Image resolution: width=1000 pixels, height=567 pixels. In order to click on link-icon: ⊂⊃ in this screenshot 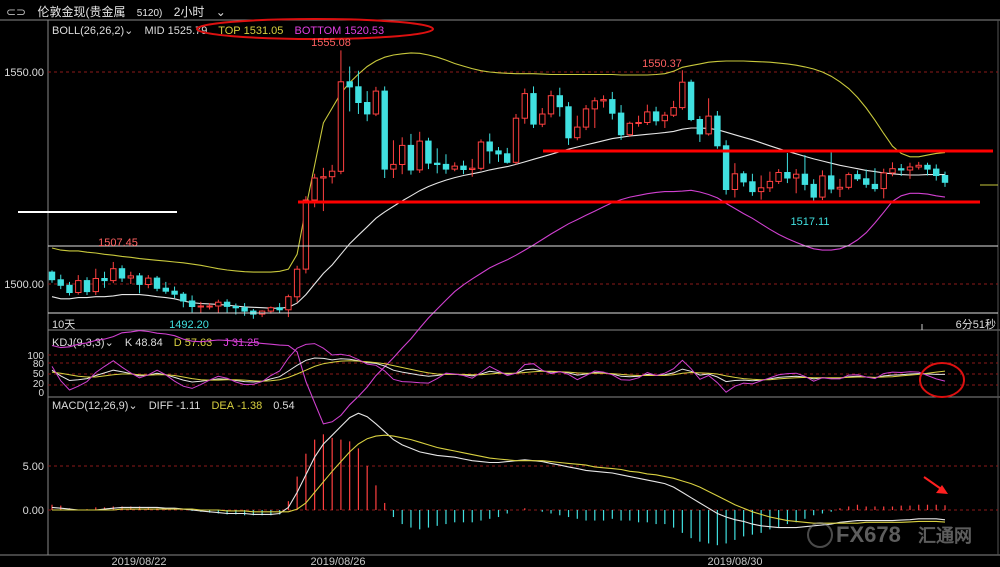, I will do `click(16, 12)`.